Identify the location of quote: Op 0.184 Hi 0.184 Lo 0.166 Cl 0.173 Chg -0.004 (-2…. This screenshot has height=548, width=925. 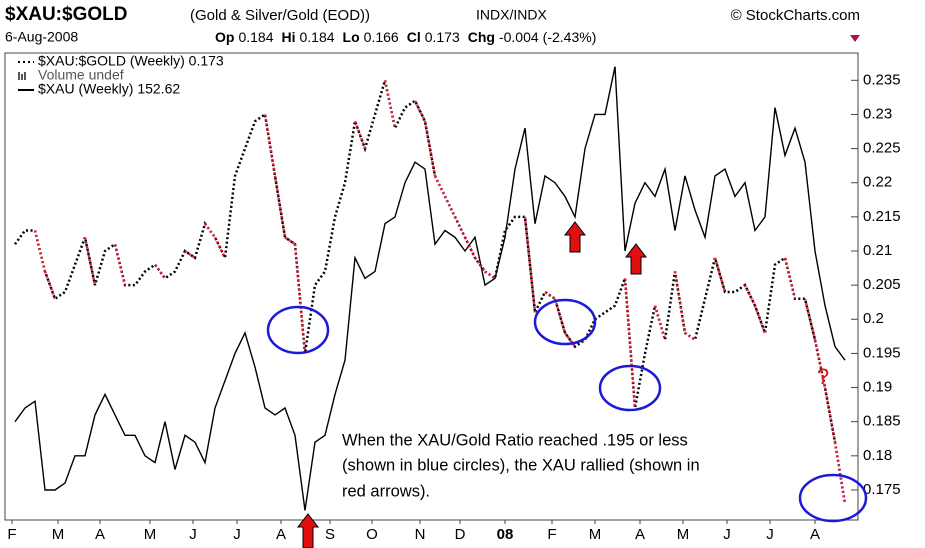
(537, 37).